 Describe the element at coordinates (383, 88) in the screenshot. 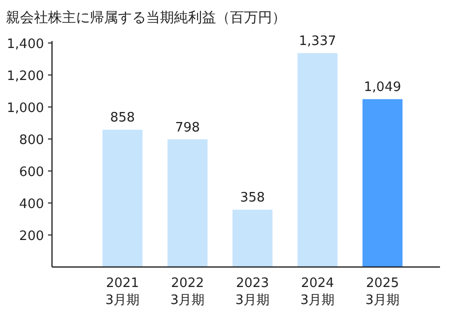

I see `data-label: 1,049` at that location.